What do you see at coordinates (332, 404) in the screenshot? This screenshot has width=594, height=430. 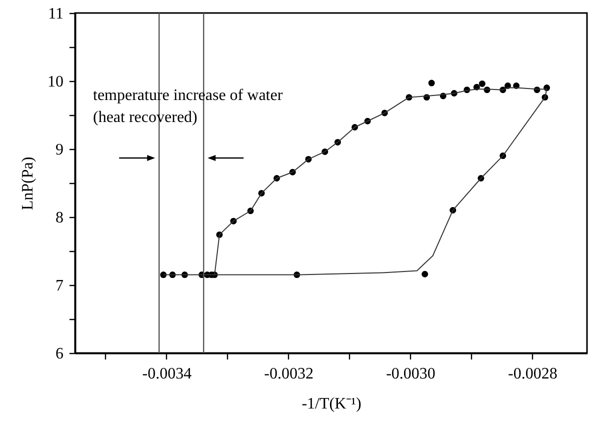 I see `x-axis-title: -1/T(K⁻¹)` at bounding box center [332, 404].